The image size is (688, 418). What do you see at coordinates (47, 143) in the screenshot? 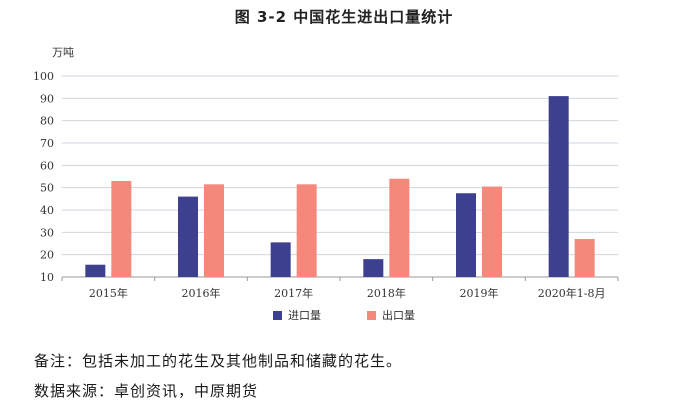
I see `y-tick-label: 70` at bounding box center [47, 143].